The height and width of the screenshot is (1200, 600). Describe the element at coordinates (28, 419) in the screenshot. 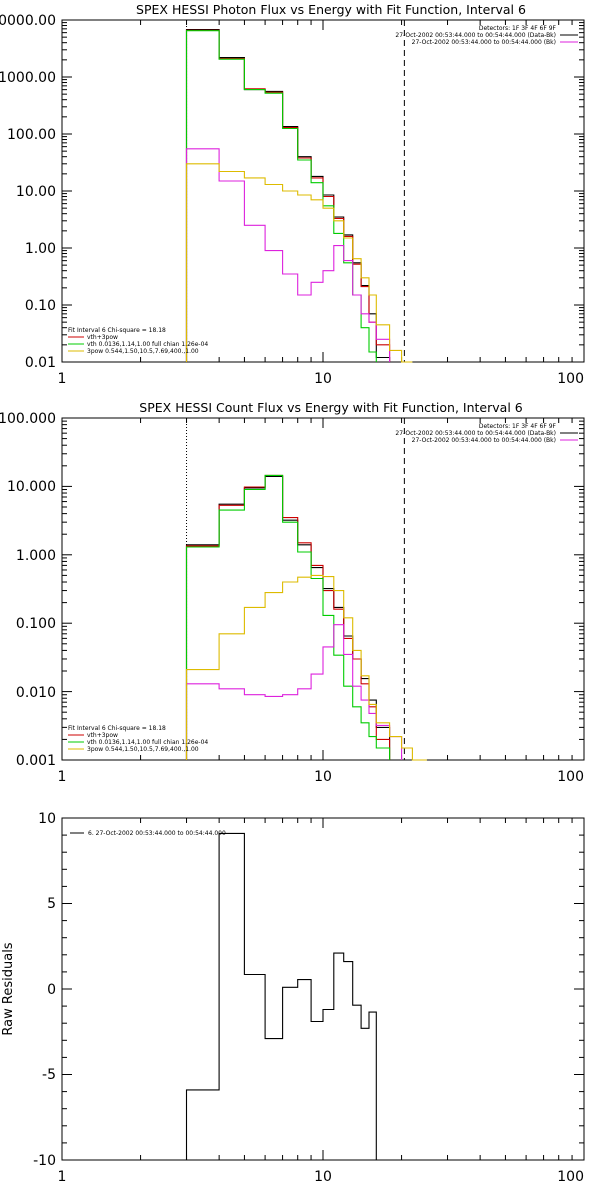

I see `y-tick-label: 100.000` at that location.